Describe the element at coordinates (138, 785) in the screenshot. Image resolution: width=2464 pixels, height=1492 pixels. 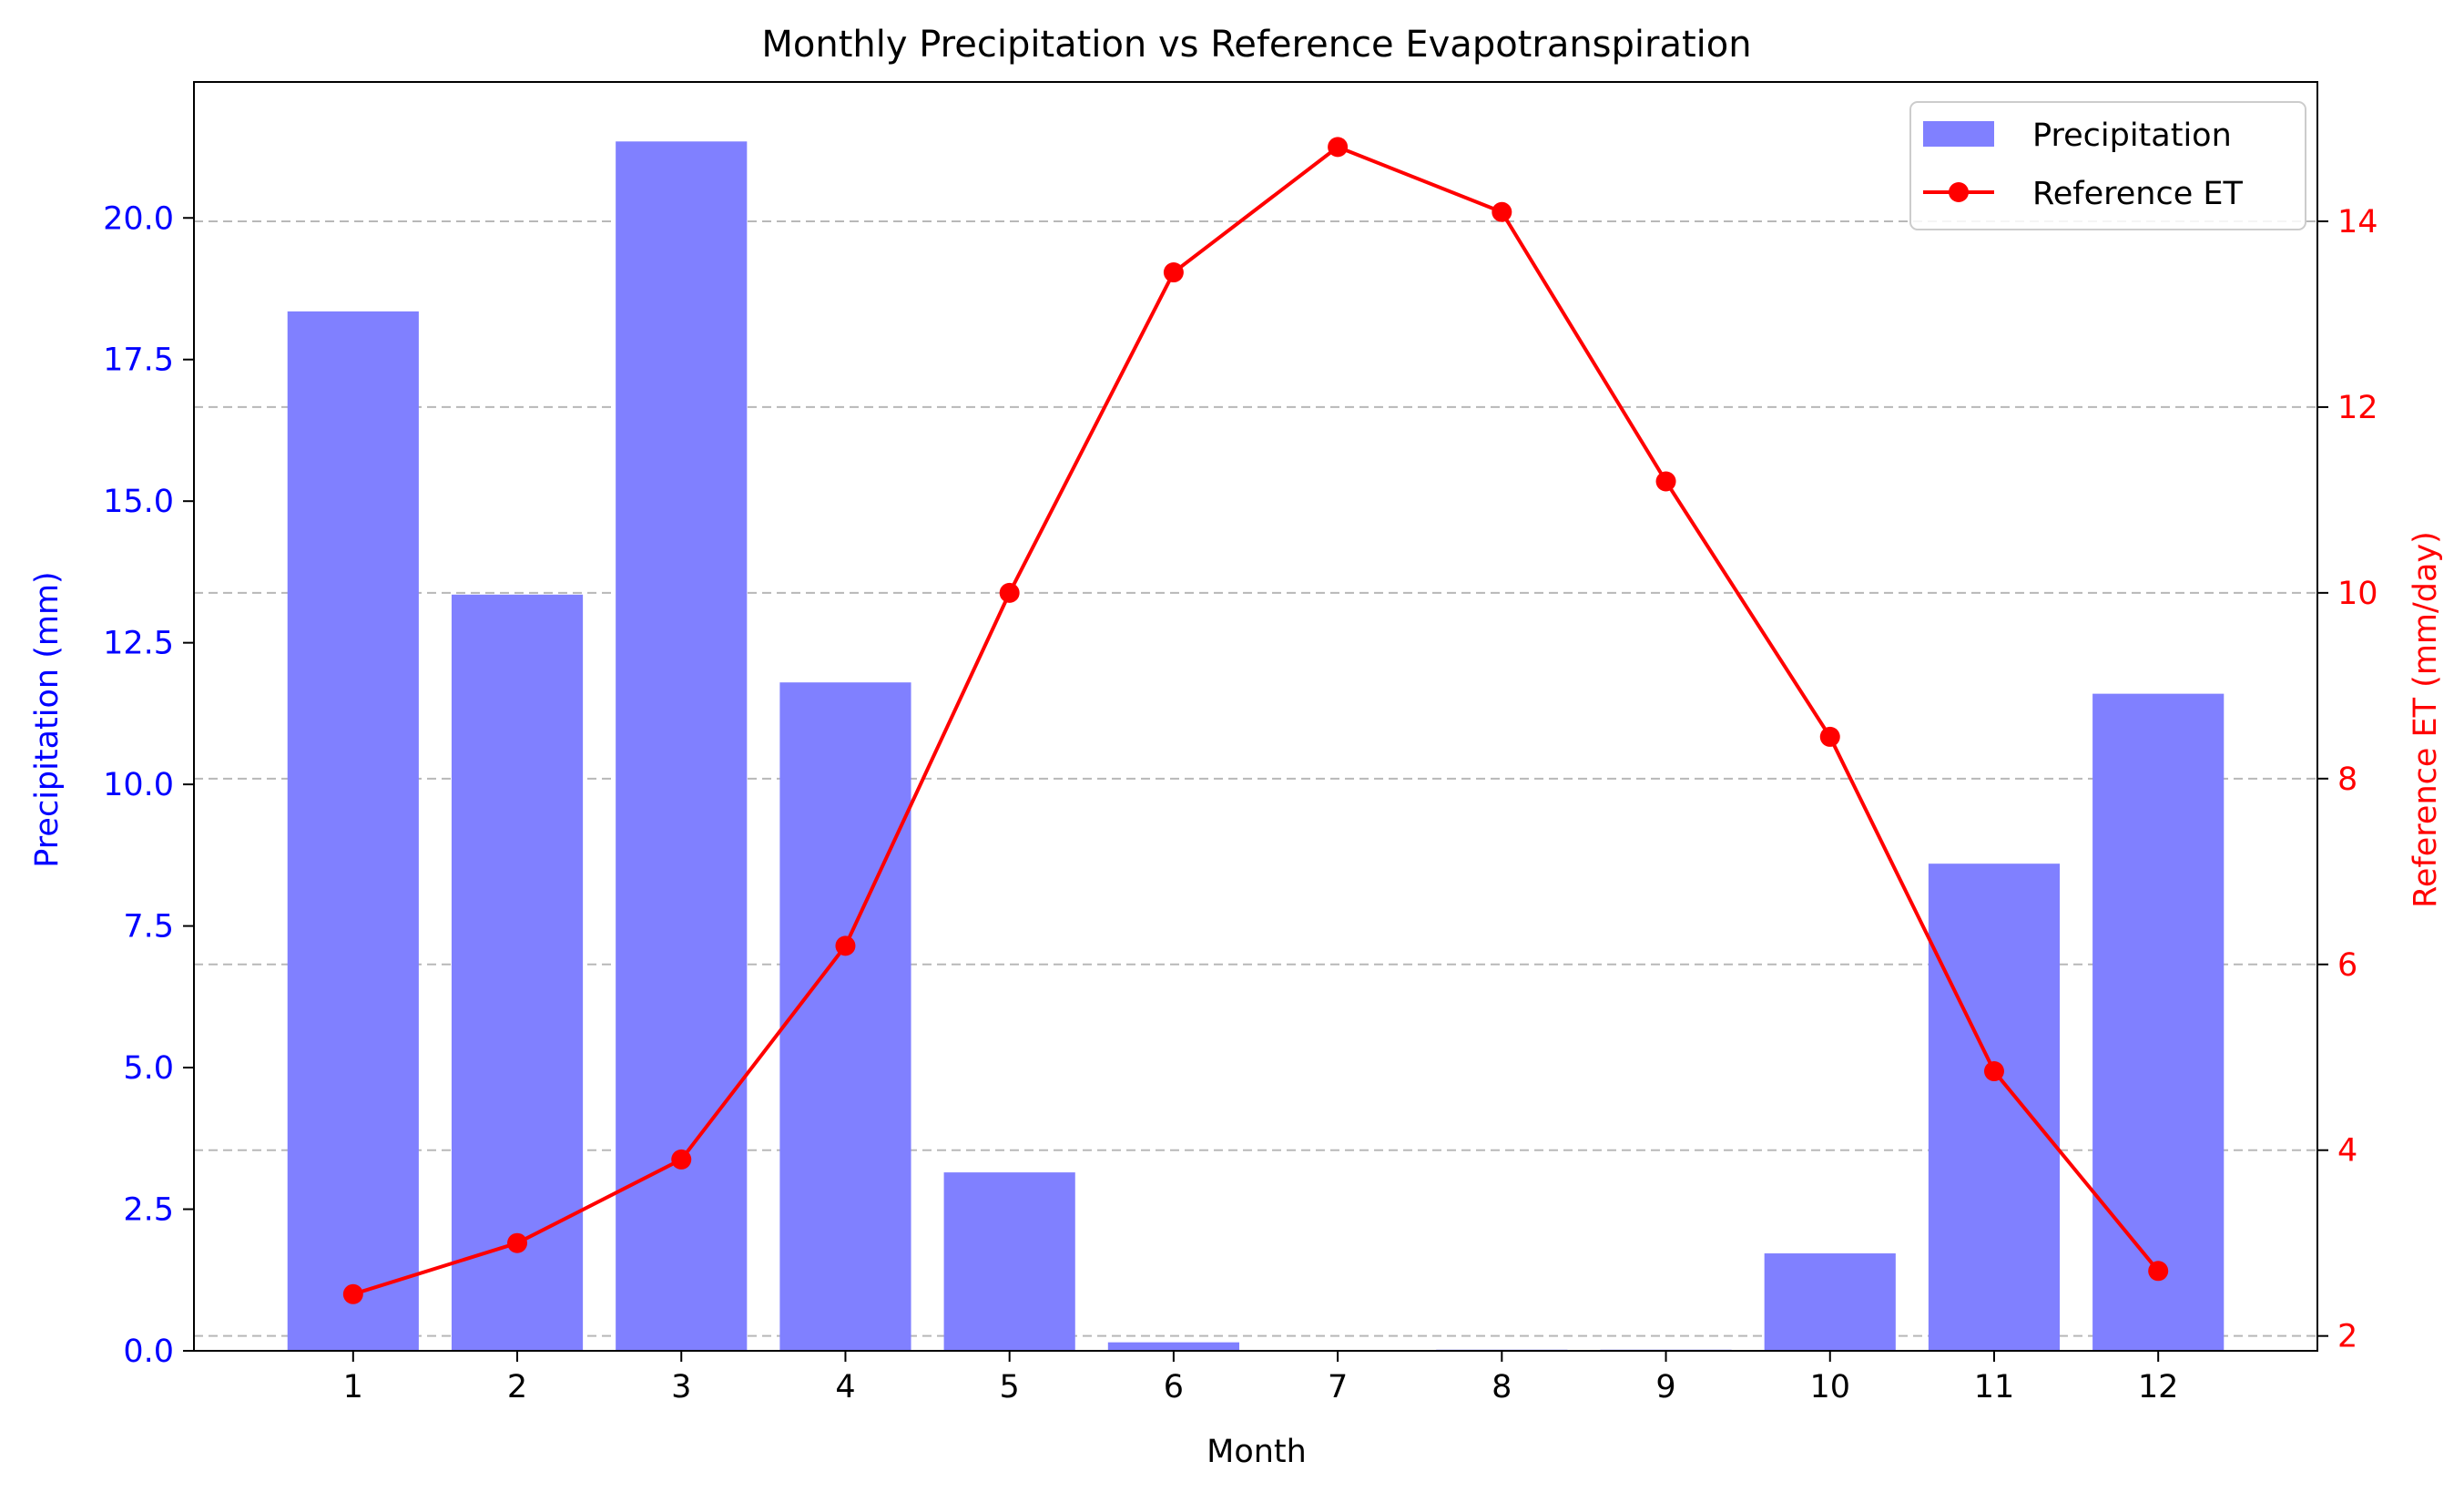
I see `y-left-tick-label: 10.0` at that location.